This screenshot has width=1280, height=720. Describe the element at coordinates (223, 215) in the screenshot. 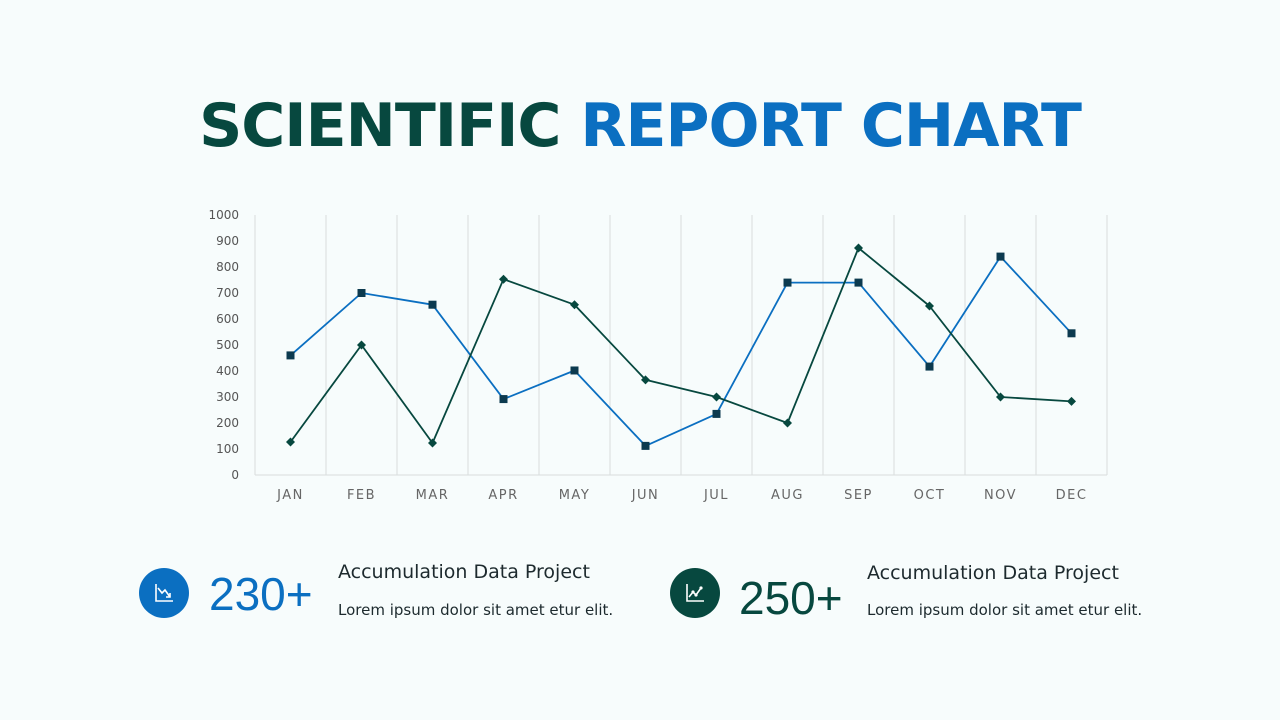

I see `y-tick-label: 1000` at that location.